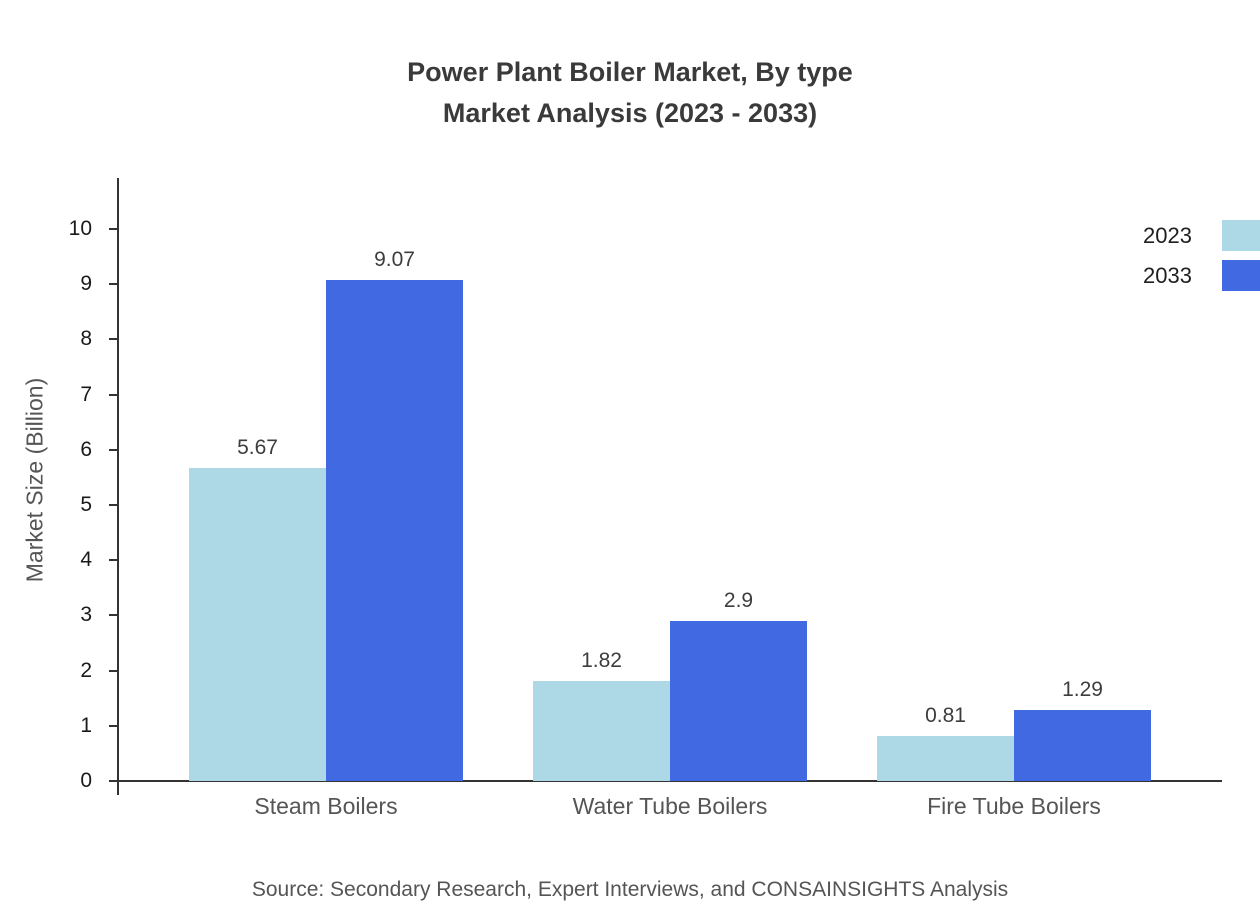  Describe the element at coordinates (80, 228) in the screenshot. I see `y-tick-label: 10` at that location.